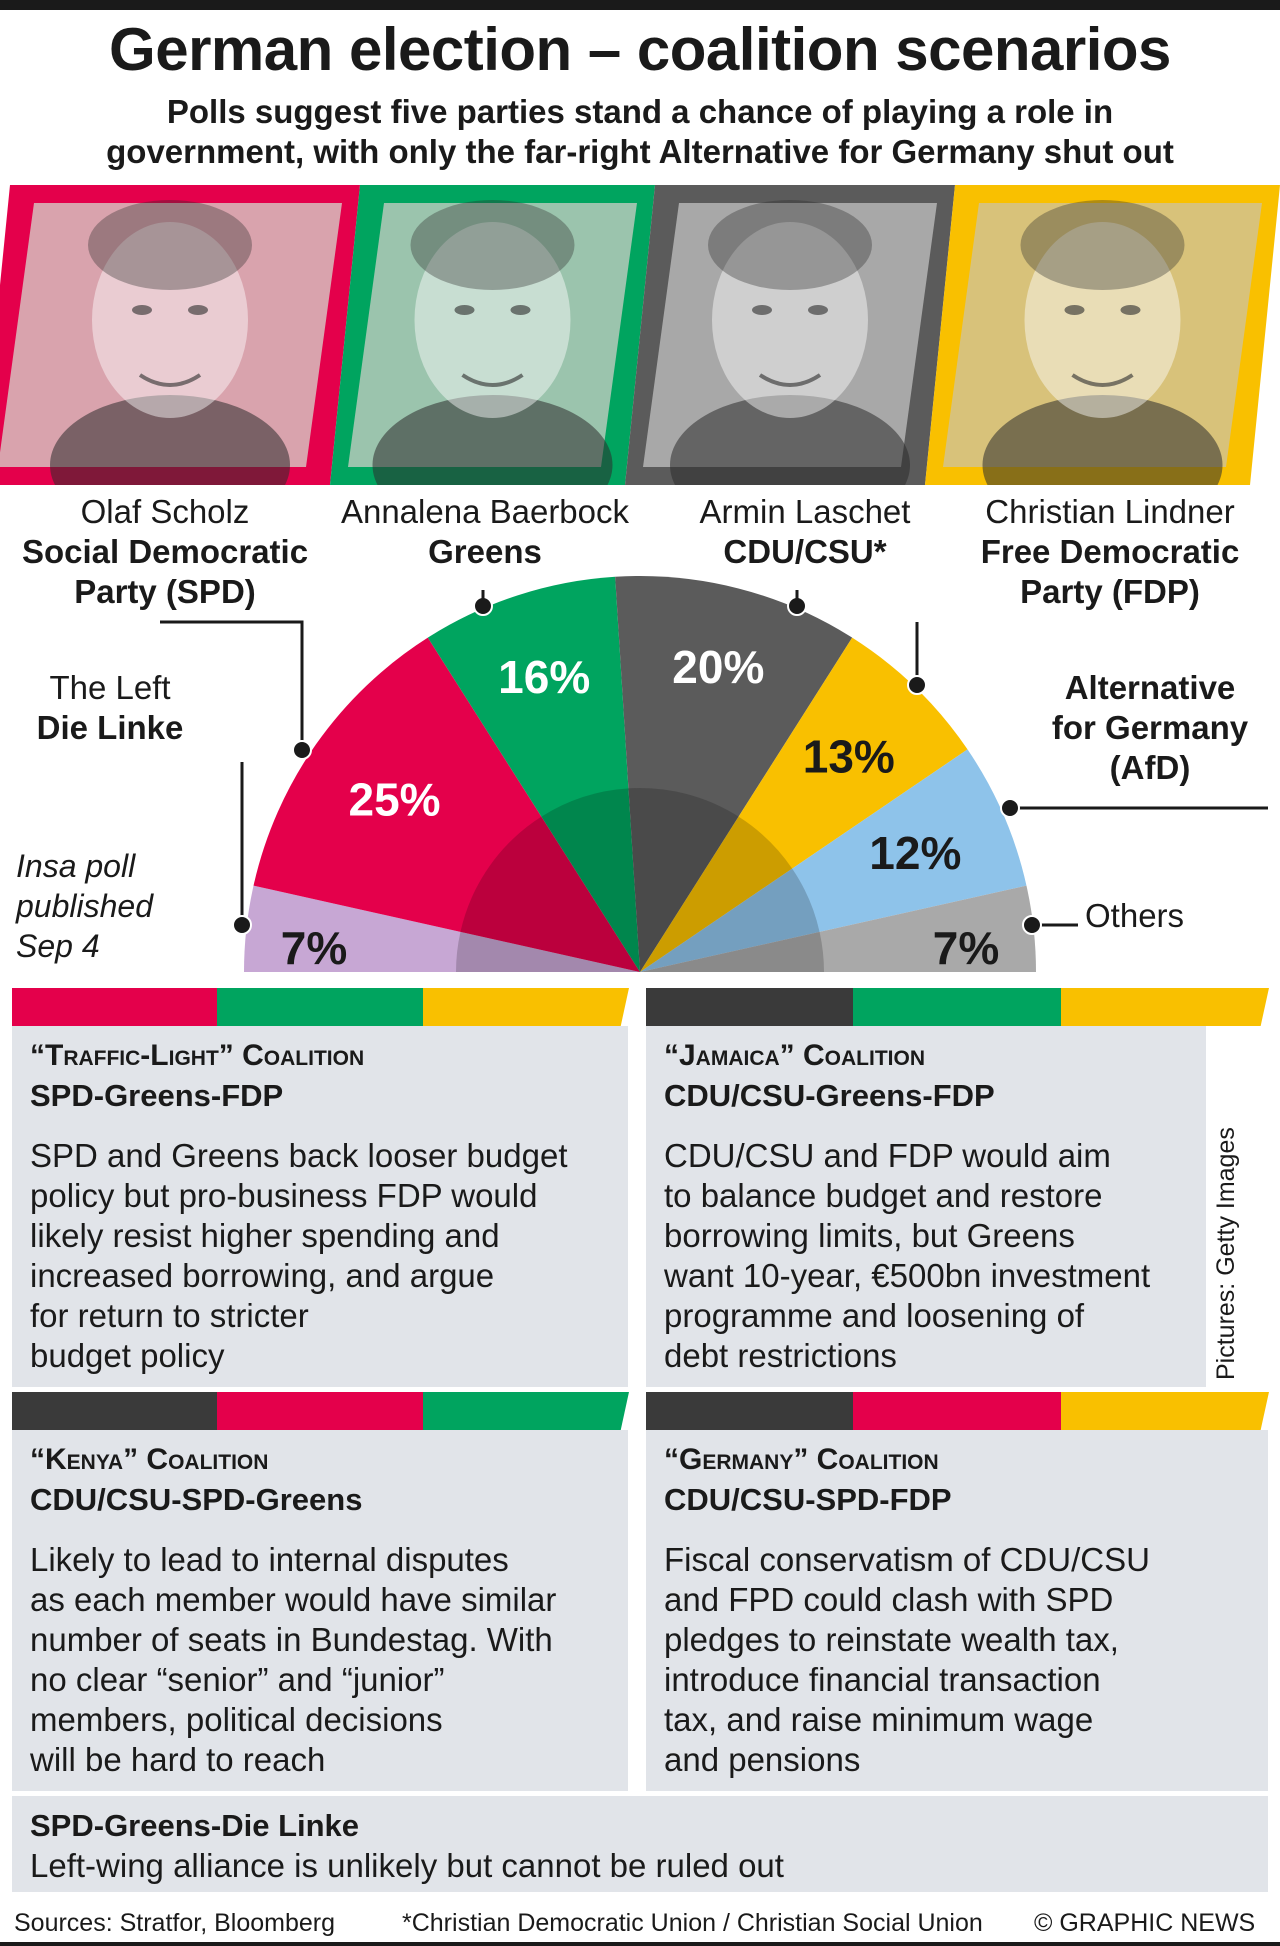  Describe the element at coordinates (293, 1599) in the screenshot. I see `body-line: as each member would have similar` at that location.